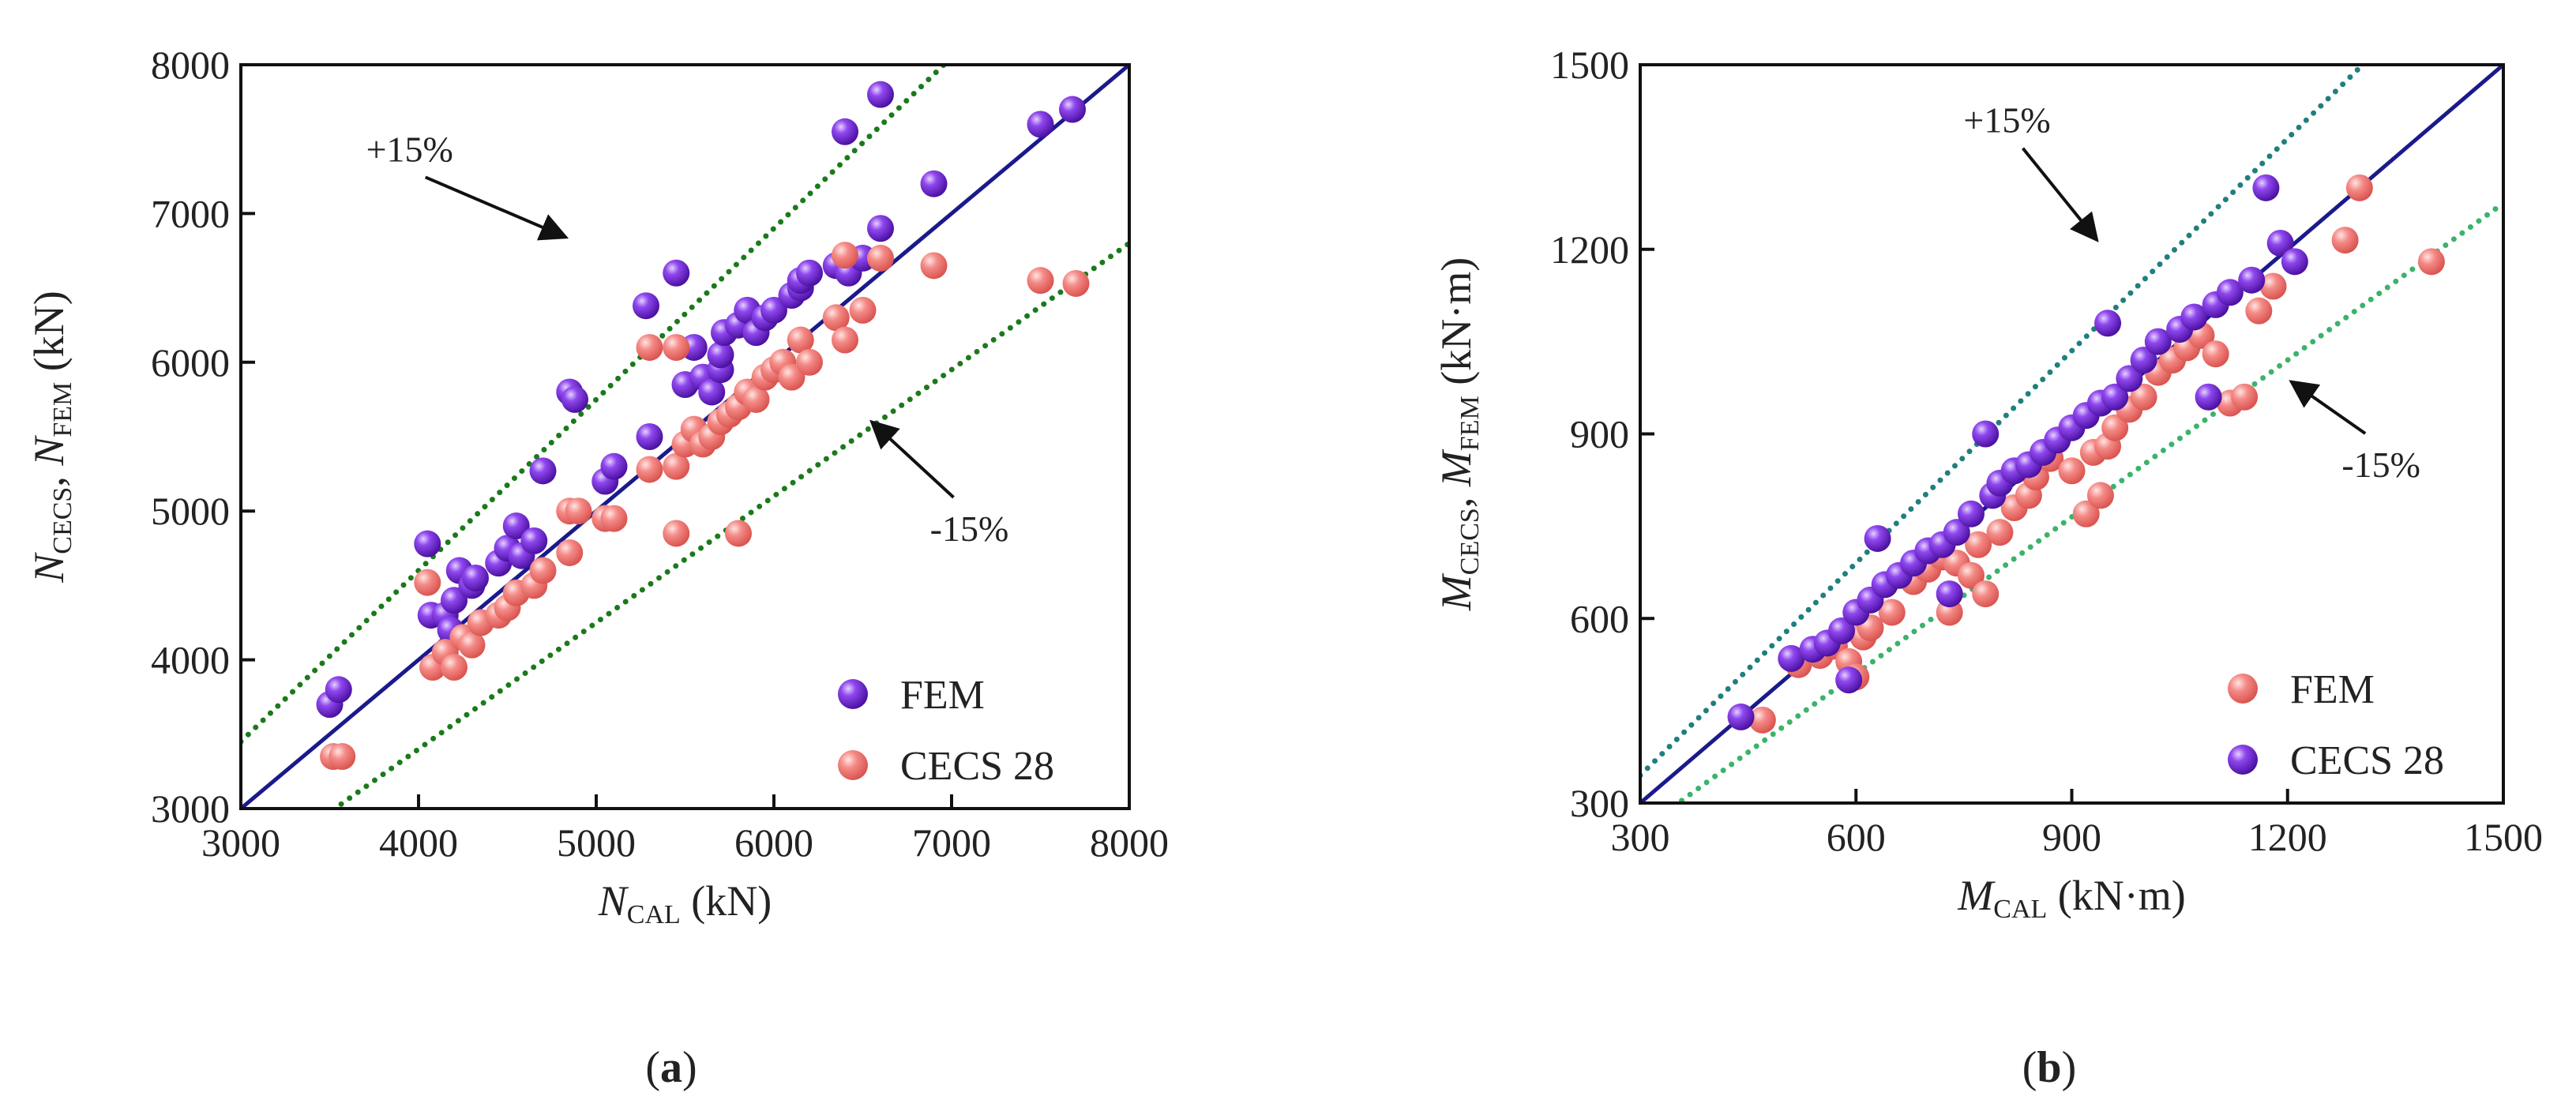 The height and width of the screenshot is (1111, 2576). Describe the element at coordinates (1589, 65) in the screenshot. I see `y-tick-label: 1500` at that location.